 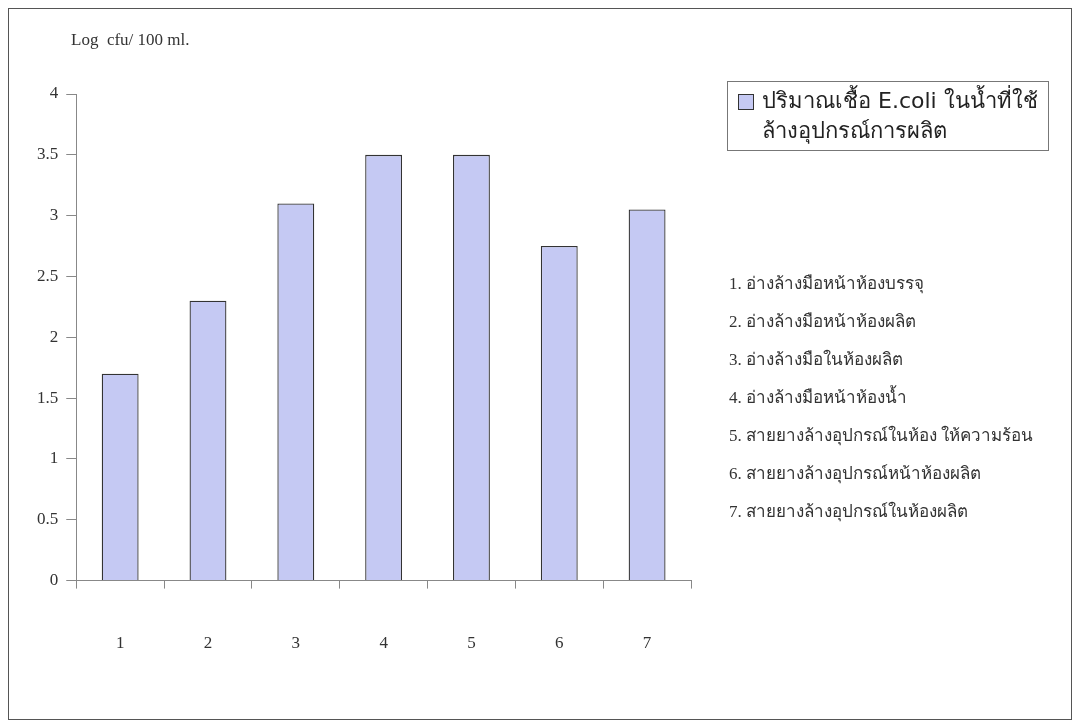 What do you see at coordinates (471, 643) in the screenshot?
I see `x-tick-label: 5` at bounding box center [471, 643].